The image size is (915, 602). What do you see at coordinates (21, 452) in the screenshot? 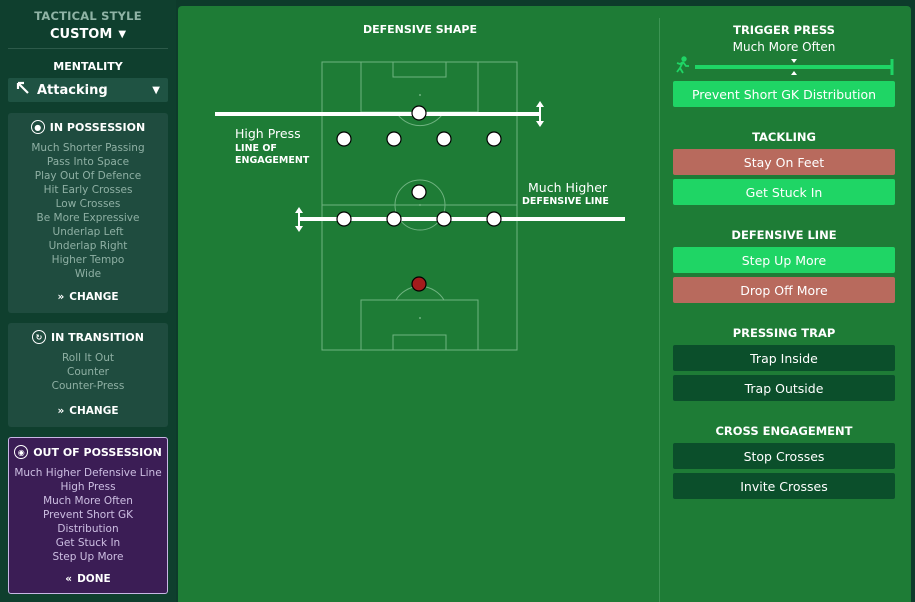
I see `defence-icon: ◉` at bounding box center [21, 452].